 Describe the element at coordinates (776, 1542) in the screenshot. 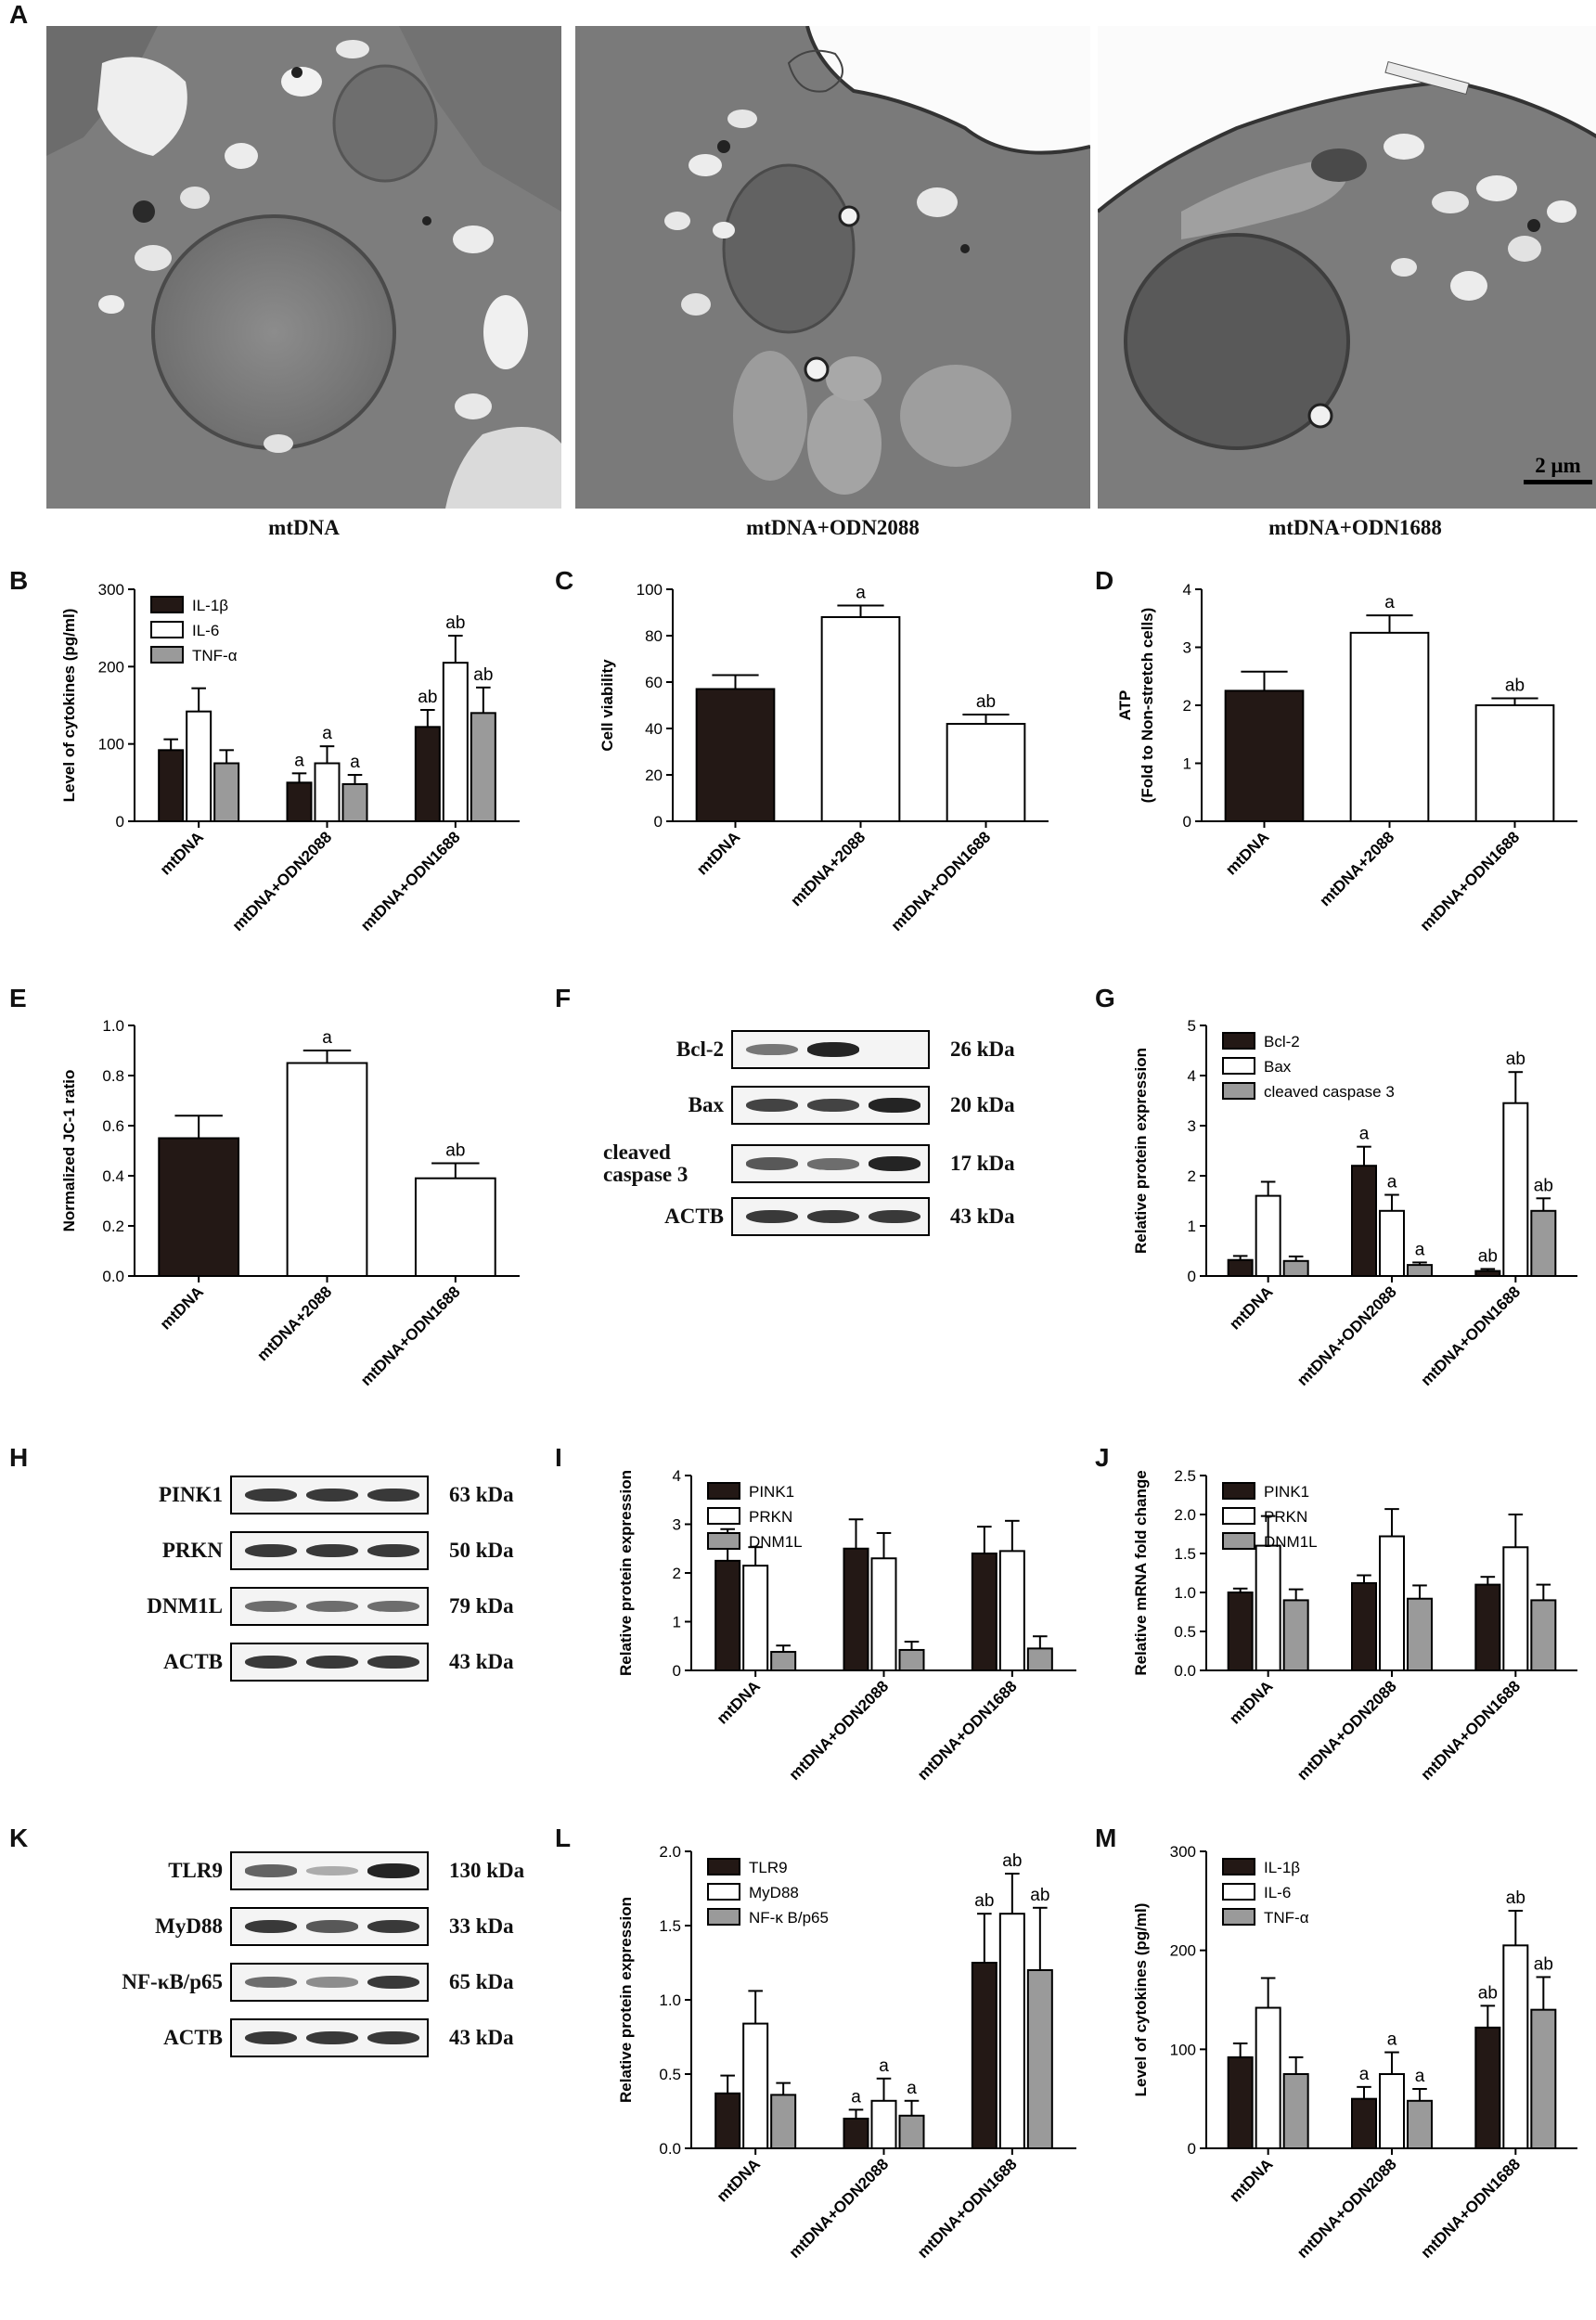

I see `legend-label: DNM1L` at that location.